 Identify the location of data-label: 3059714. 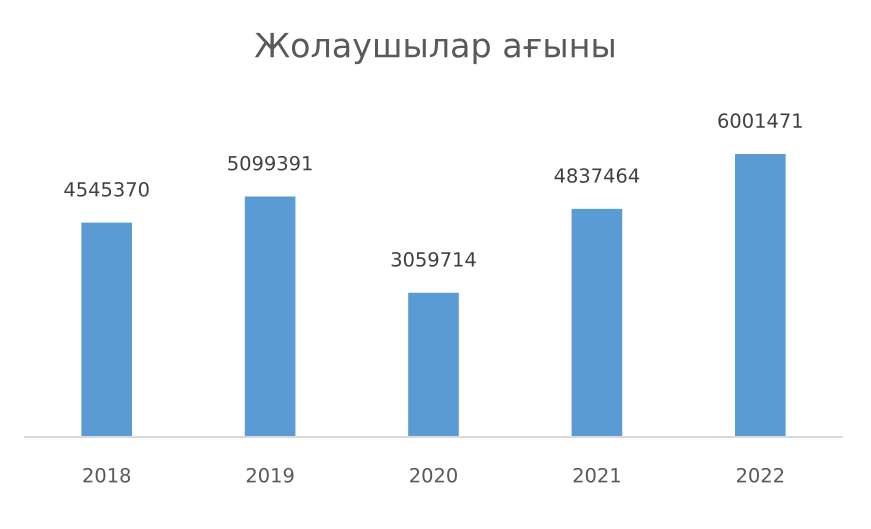
(434, 259).